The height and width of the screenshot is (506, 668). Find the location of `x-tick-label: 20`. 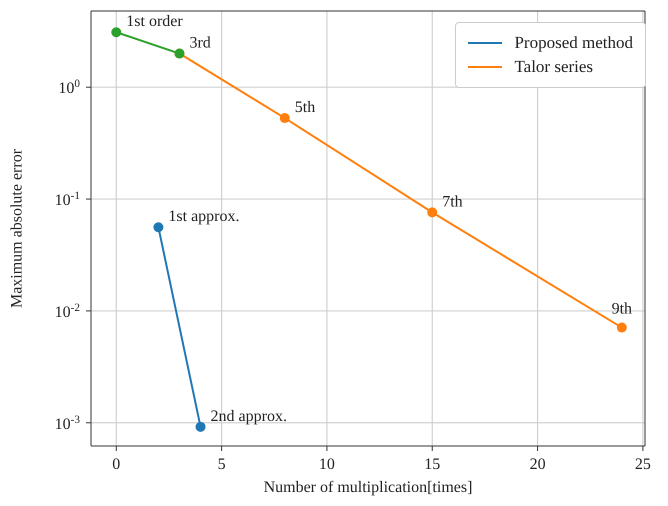

x-tick-label: 20 is located at coordinates (538, 464).